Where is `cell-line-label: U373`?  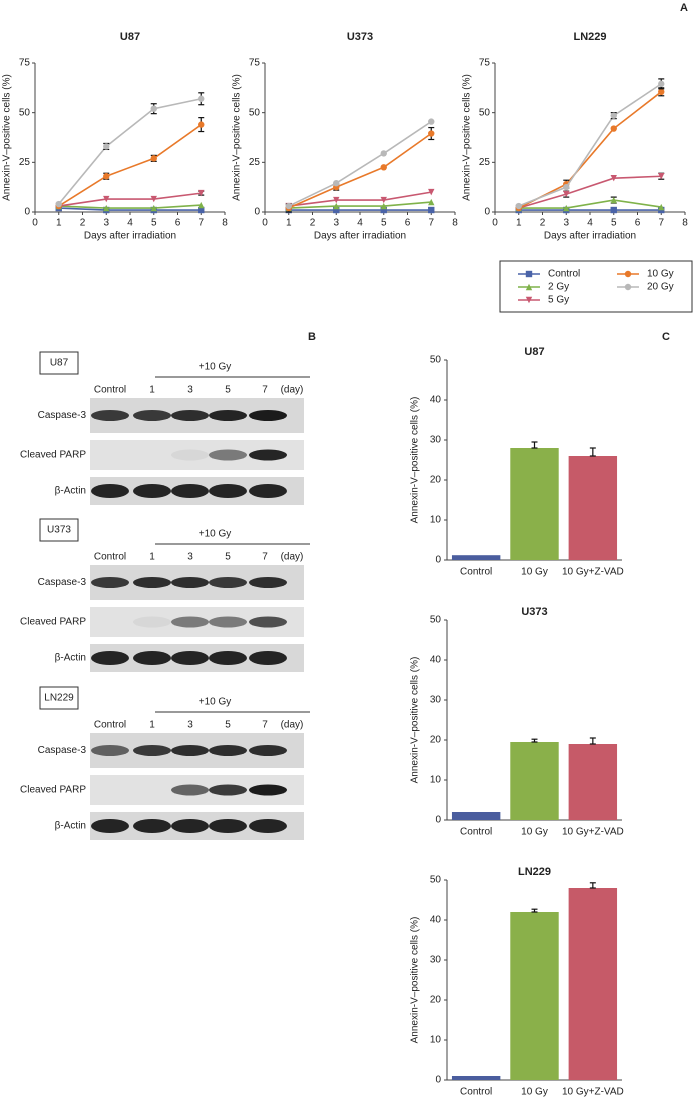
cell-line-label: U373 is located at coordinates (59, 530).